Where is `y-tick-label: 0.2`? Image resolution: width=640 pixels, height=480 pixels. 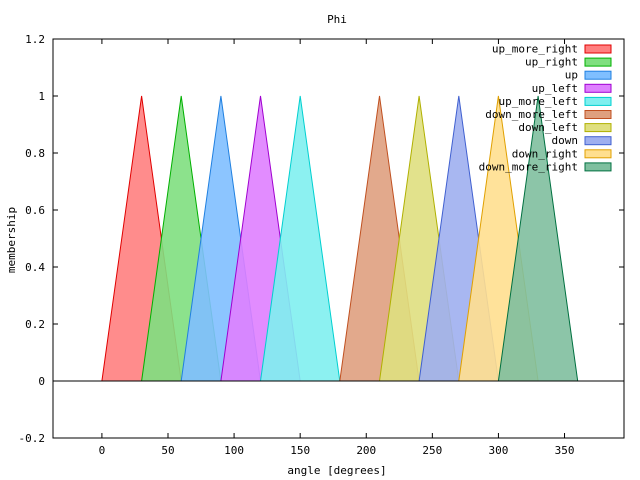
y-tick-label: 0.2 is located at coordinates (35, 324).